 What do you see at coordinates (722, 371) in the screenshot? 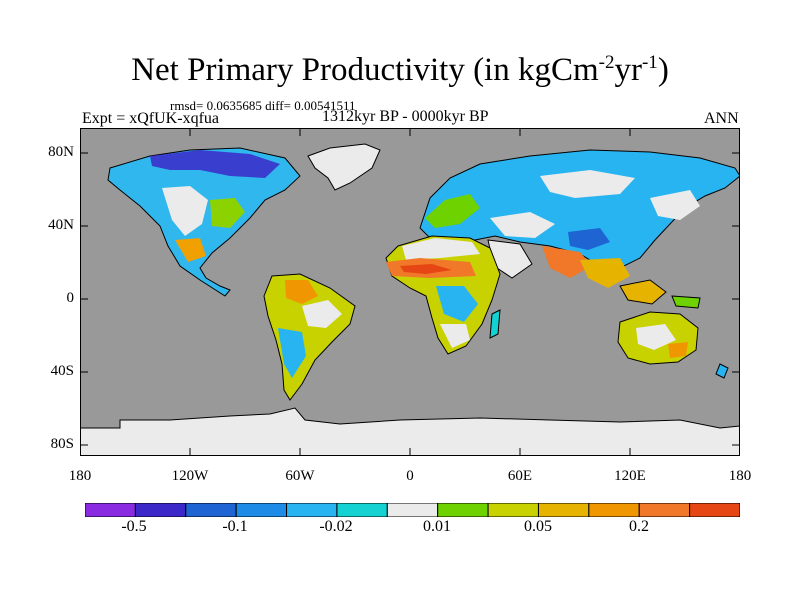
I see `new-zealand` at bounding box center [722, 371].